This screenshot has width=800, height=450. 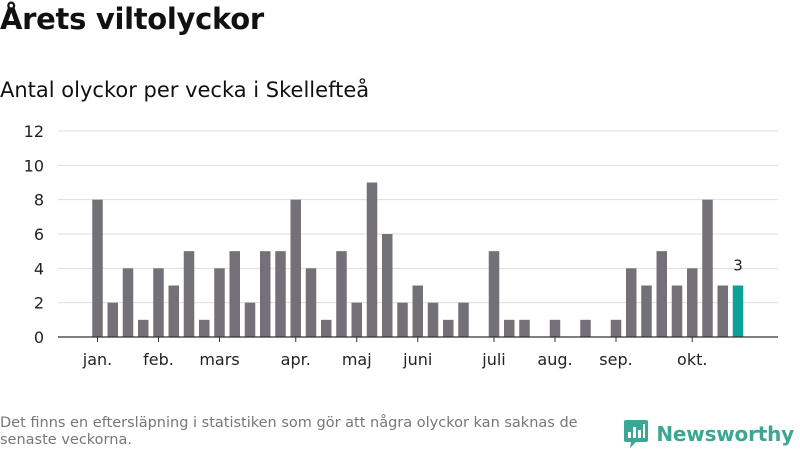 What do you see at coordinates (493, 359) in the screenshot?
I see `x-tick-label: juli` at bounding box center [493, 359].